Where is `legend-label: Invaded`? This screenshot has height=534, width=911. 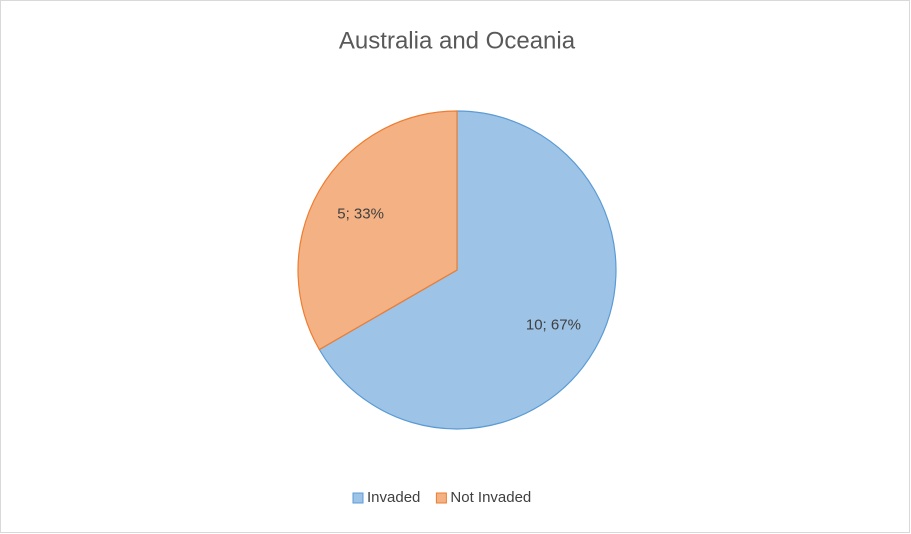
legend-label: Invaded is located at coordinates (393, 497).